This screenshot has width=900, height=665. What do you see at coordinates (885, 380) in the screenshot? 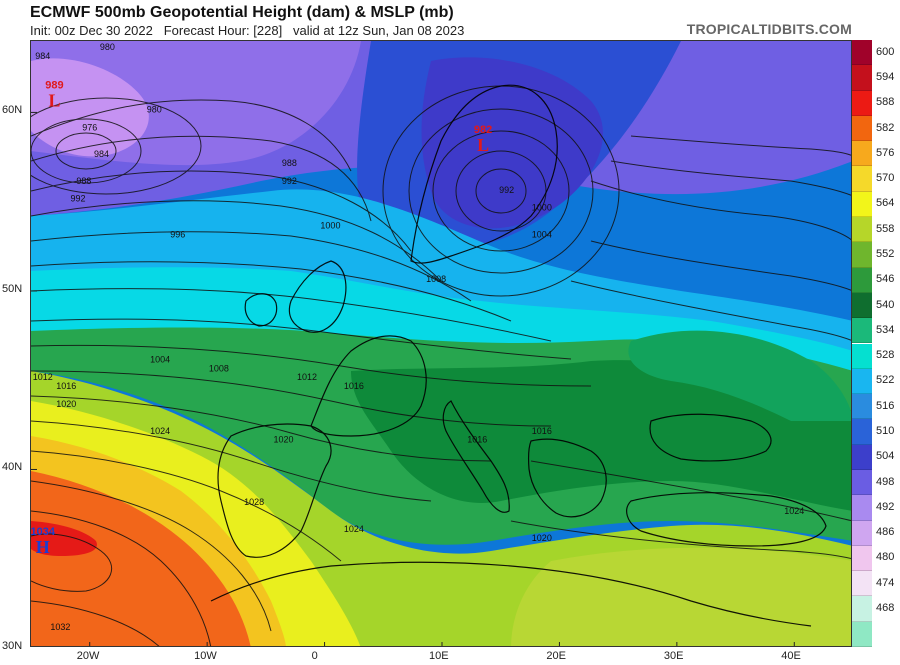
I see `legend-label: 522` at bounding box center [885, 380].